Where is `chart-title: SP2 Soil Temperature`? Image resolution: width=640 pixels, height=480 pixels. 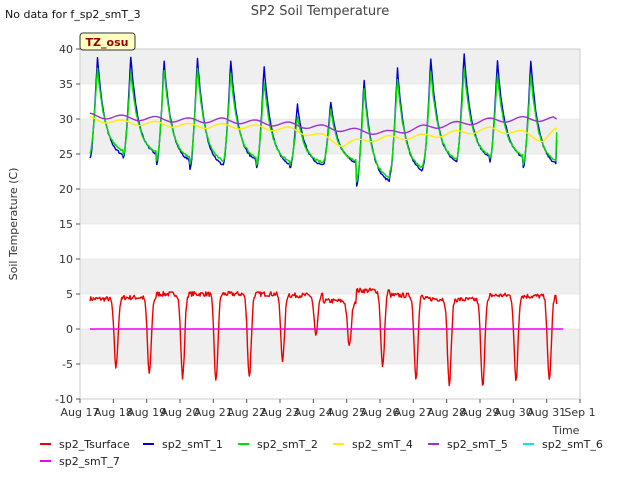
chart-title: SP2 Soil Temperature is located at coordinates (320, 11).